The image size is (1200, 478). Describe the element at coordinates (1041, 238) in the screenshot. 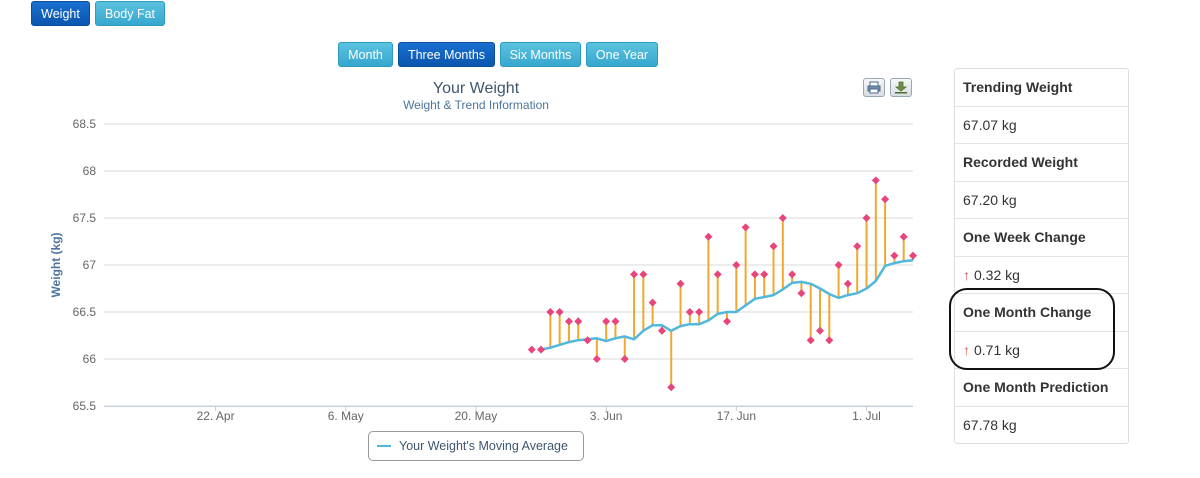

I see `one-week-change-label: One Week Change` at that location.